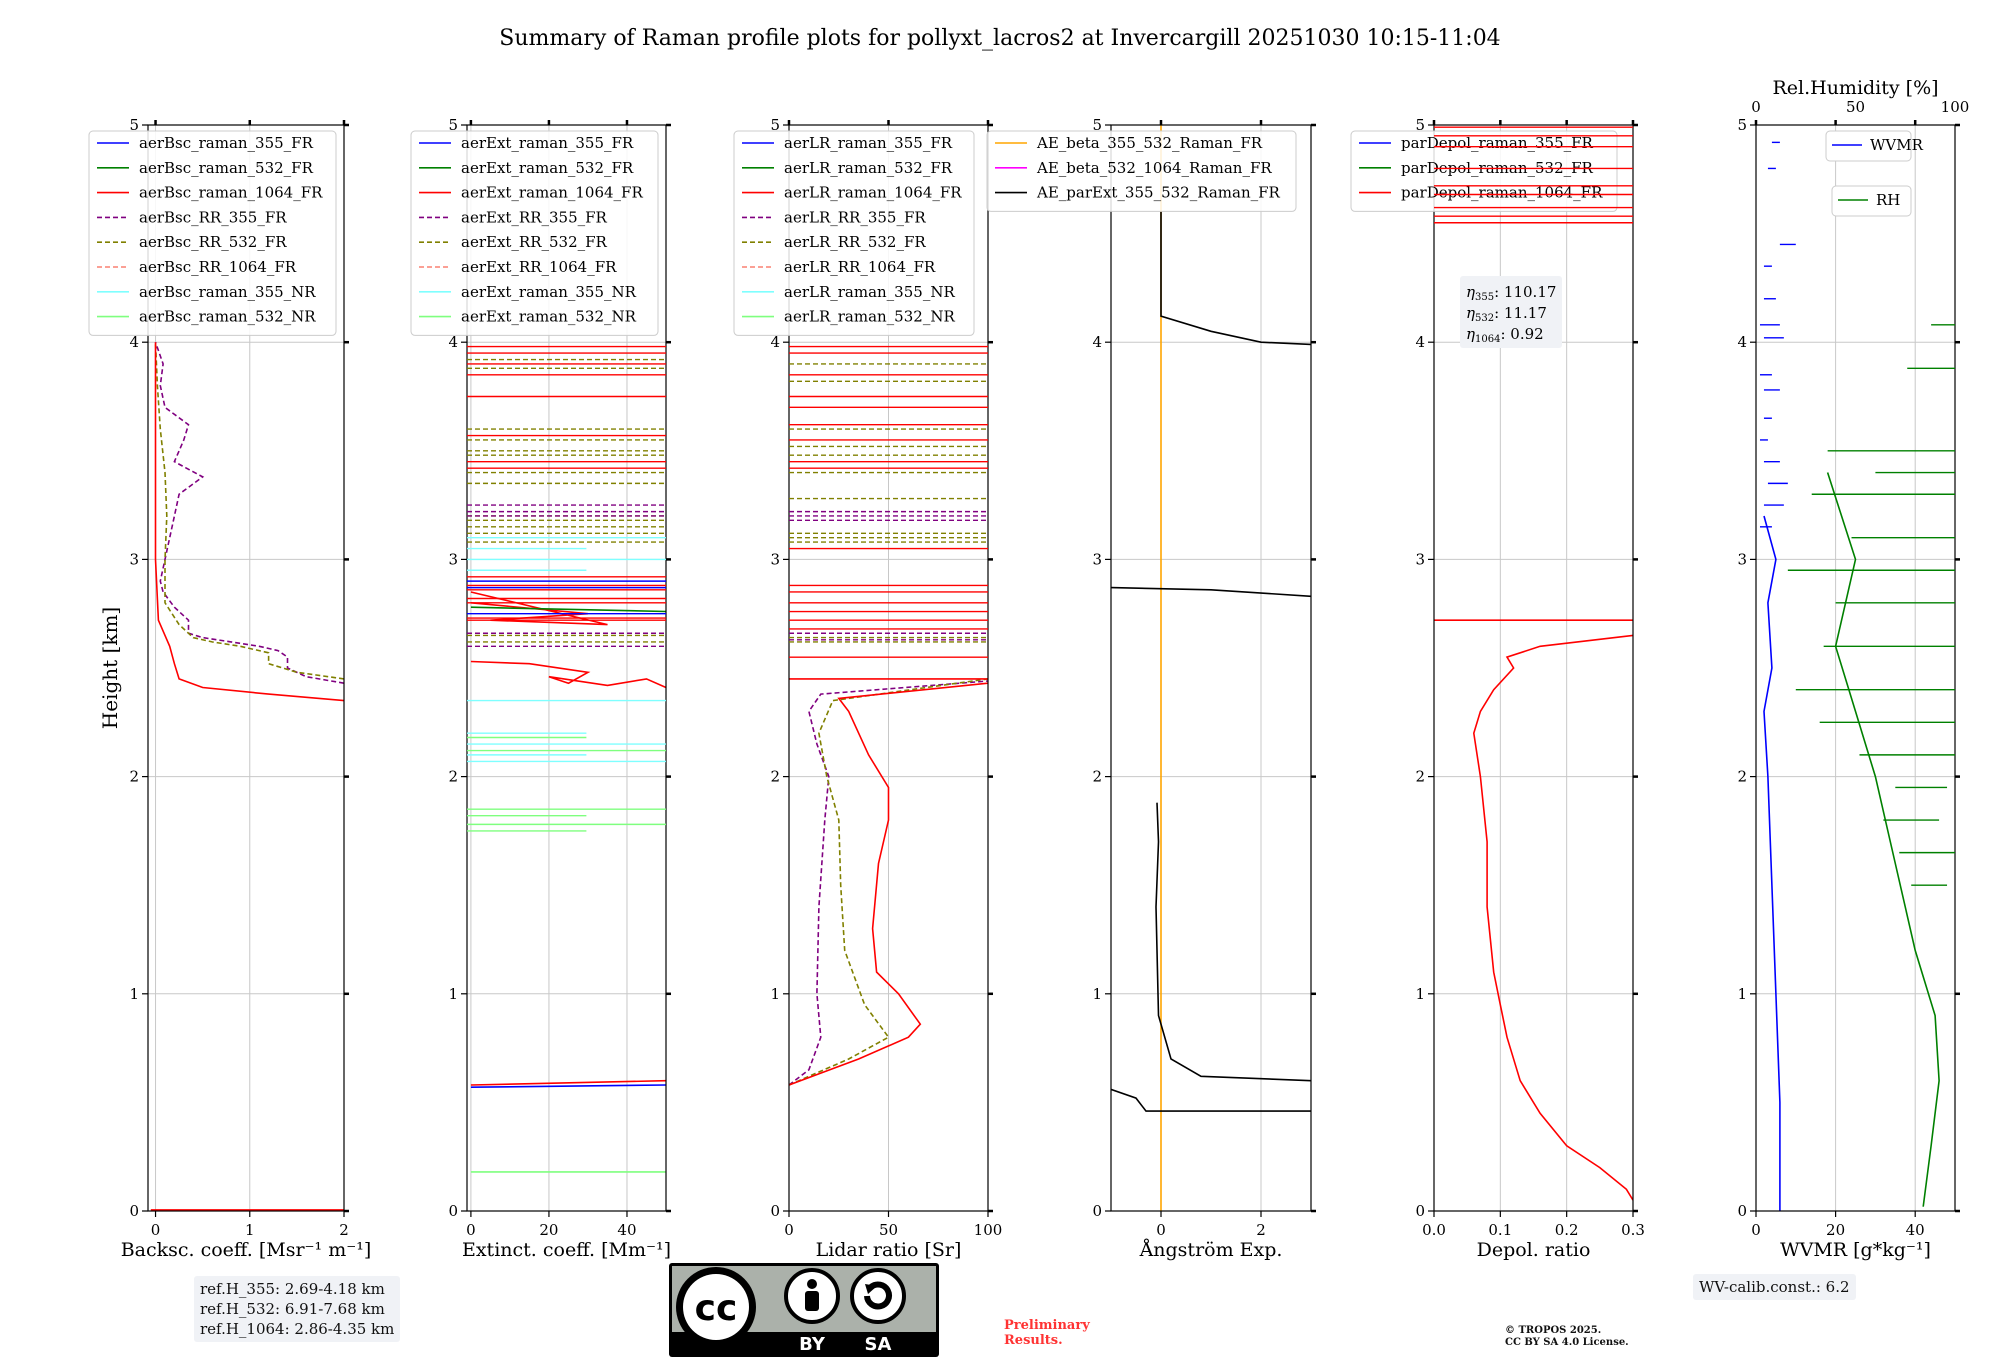 Image resolution: width=2000 pixels, height=1360 pixels. What do you see at coordinates (246, 1250) in the screenshot?
I see `x-axis-label: Backsc. coeff. [Msr⁻¹ m⁻¹]` at bounding box center [246, 1250].